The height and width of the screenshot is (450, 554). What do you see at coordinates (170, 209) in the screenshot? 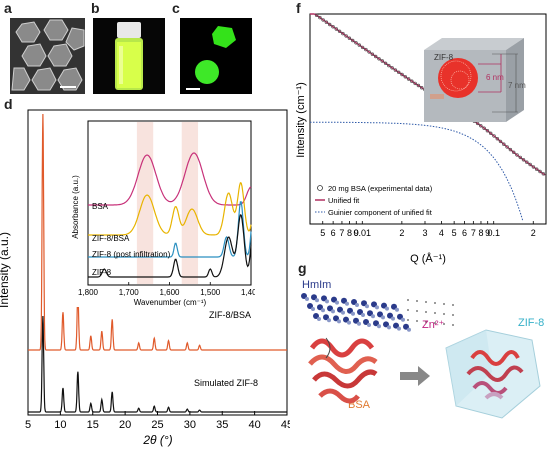
I see `ftir-series-zif8-bsa` at bounding box center [170, 209].